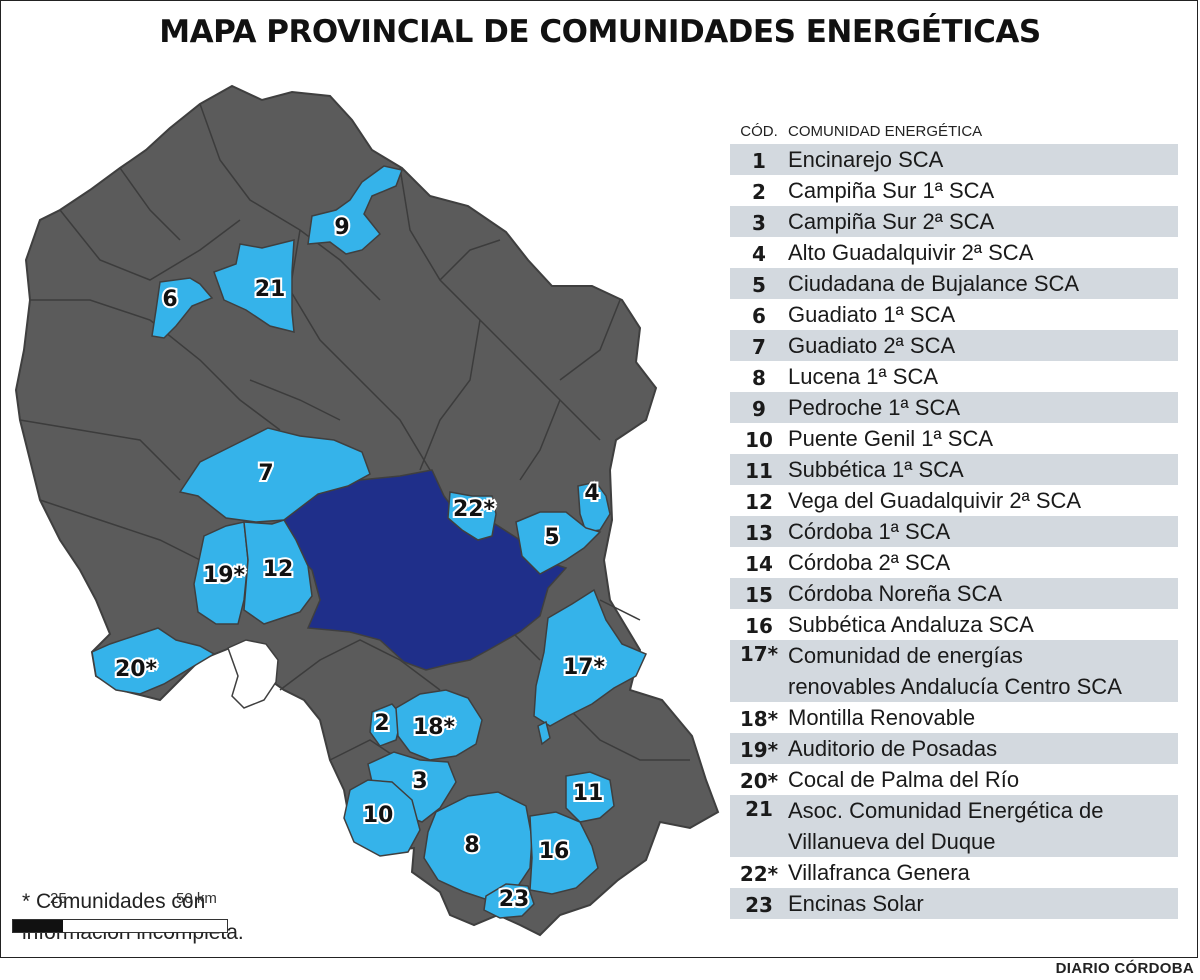  What do you see at coordinates (891, 221) in the screenshot?
I see `legend-name: Campiña Sur 2ª SCA` at bounding box center [891, 221].